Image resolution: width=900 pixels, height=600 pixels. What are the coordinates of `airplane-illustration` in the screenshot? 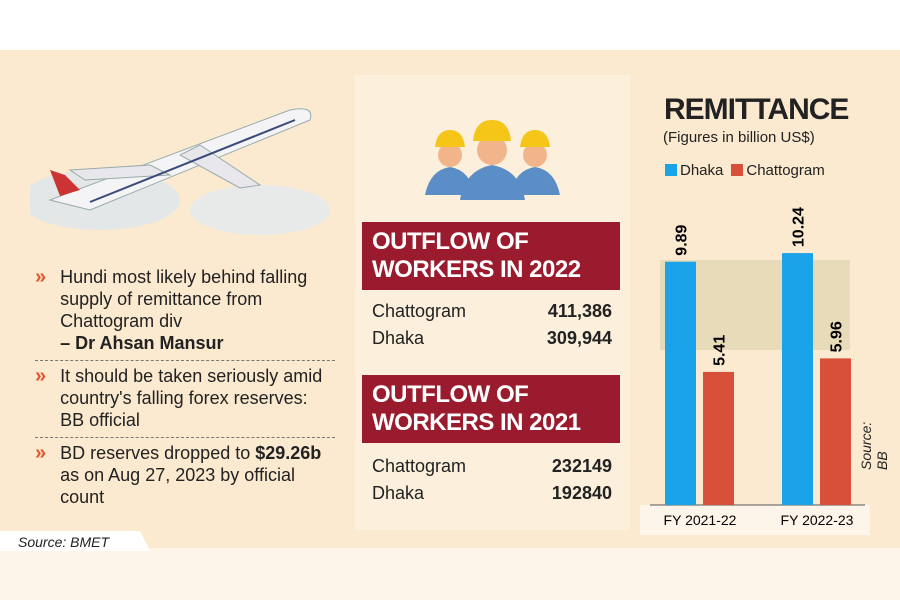 It's located at (180, 171).